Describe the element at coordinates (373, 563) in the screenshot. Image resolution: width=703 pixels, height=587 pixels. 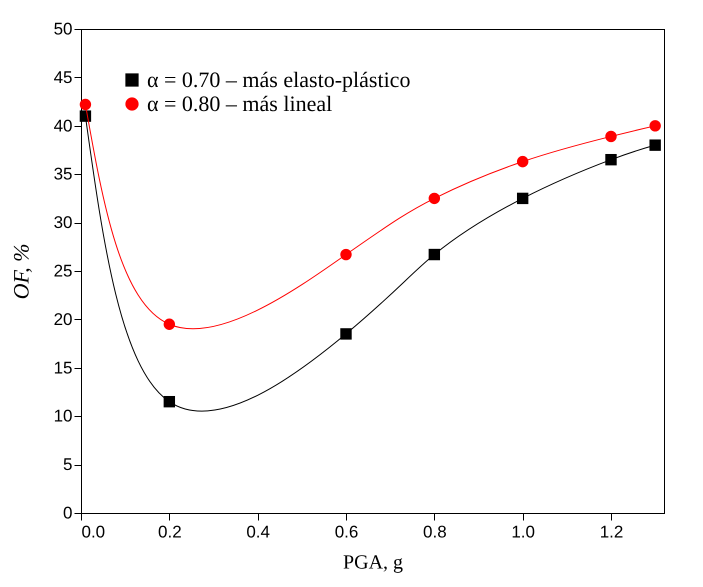
I see `x-axis-title: PGA, g` at that location.